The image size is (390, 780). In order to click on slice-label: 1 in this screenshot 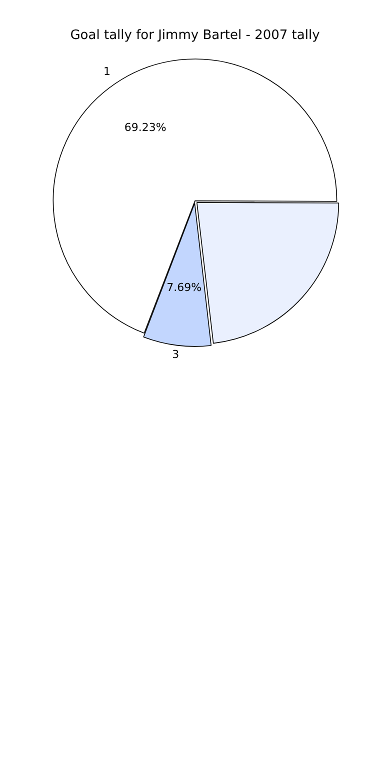, I will do `click(107, 71)`.